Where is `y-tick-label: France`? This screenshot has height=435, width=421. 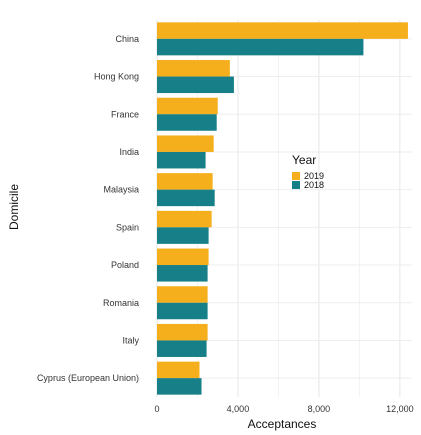 y-tick-label: France is located at coordinates (125, 114).